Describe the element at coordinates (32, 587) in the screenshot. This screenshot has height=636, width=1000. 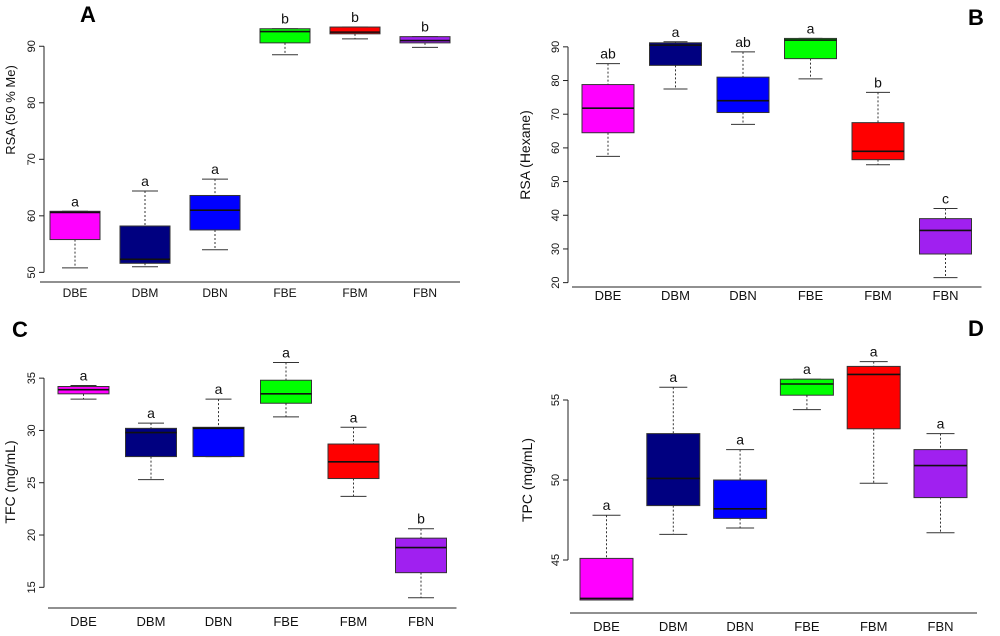
I see `y-tick-label: 15` at that location.